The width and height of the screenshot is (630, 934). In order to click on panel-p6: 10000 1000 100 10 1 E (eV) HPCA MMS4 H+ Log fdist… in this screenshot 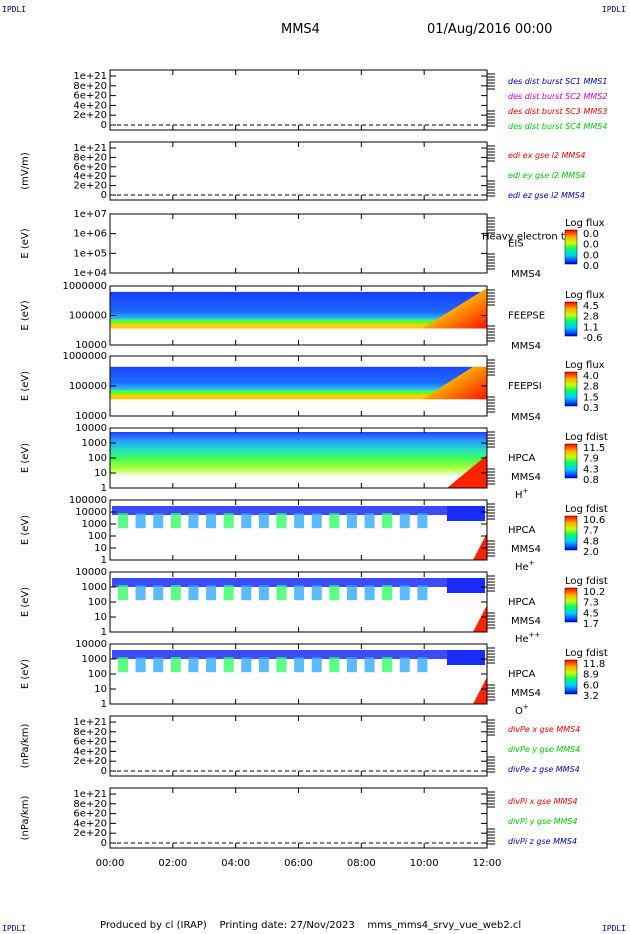, I will do `click(314, 462)`.